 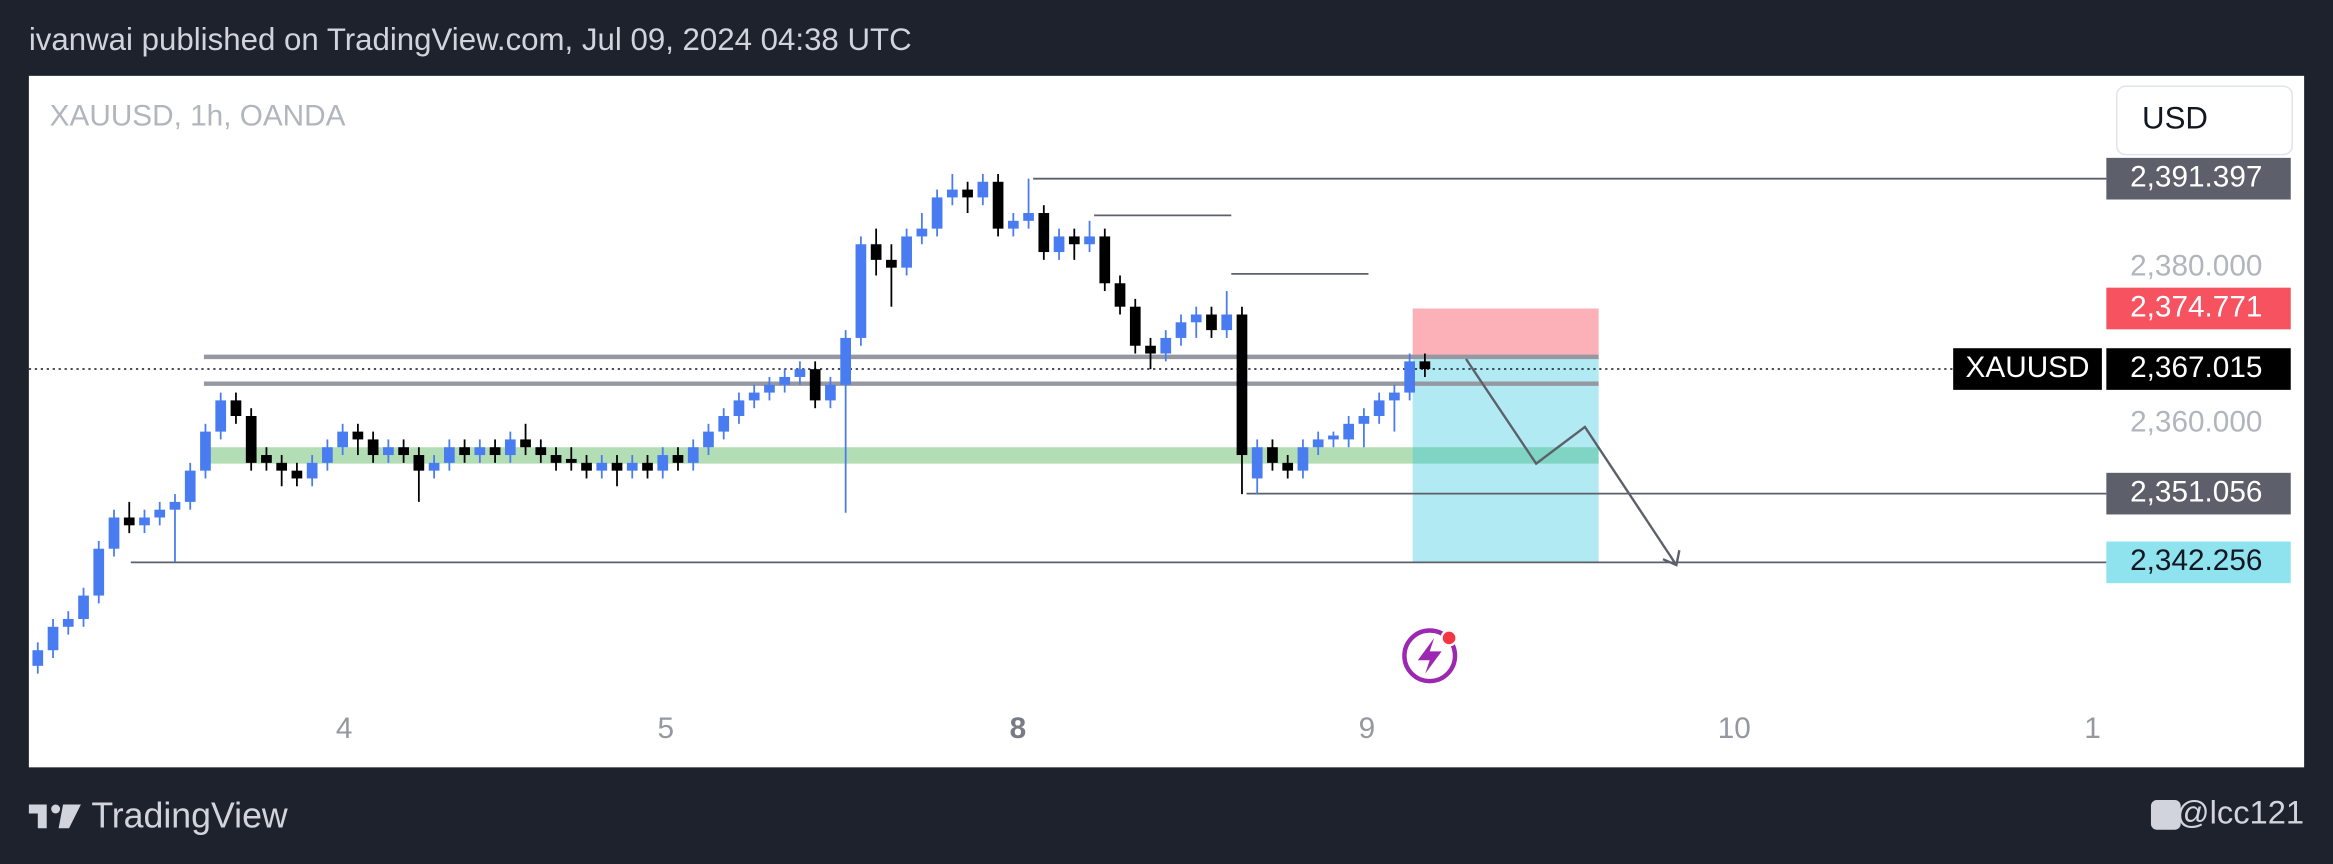 I want to click on x-tick-label: 5, so click(x=666, y=728).